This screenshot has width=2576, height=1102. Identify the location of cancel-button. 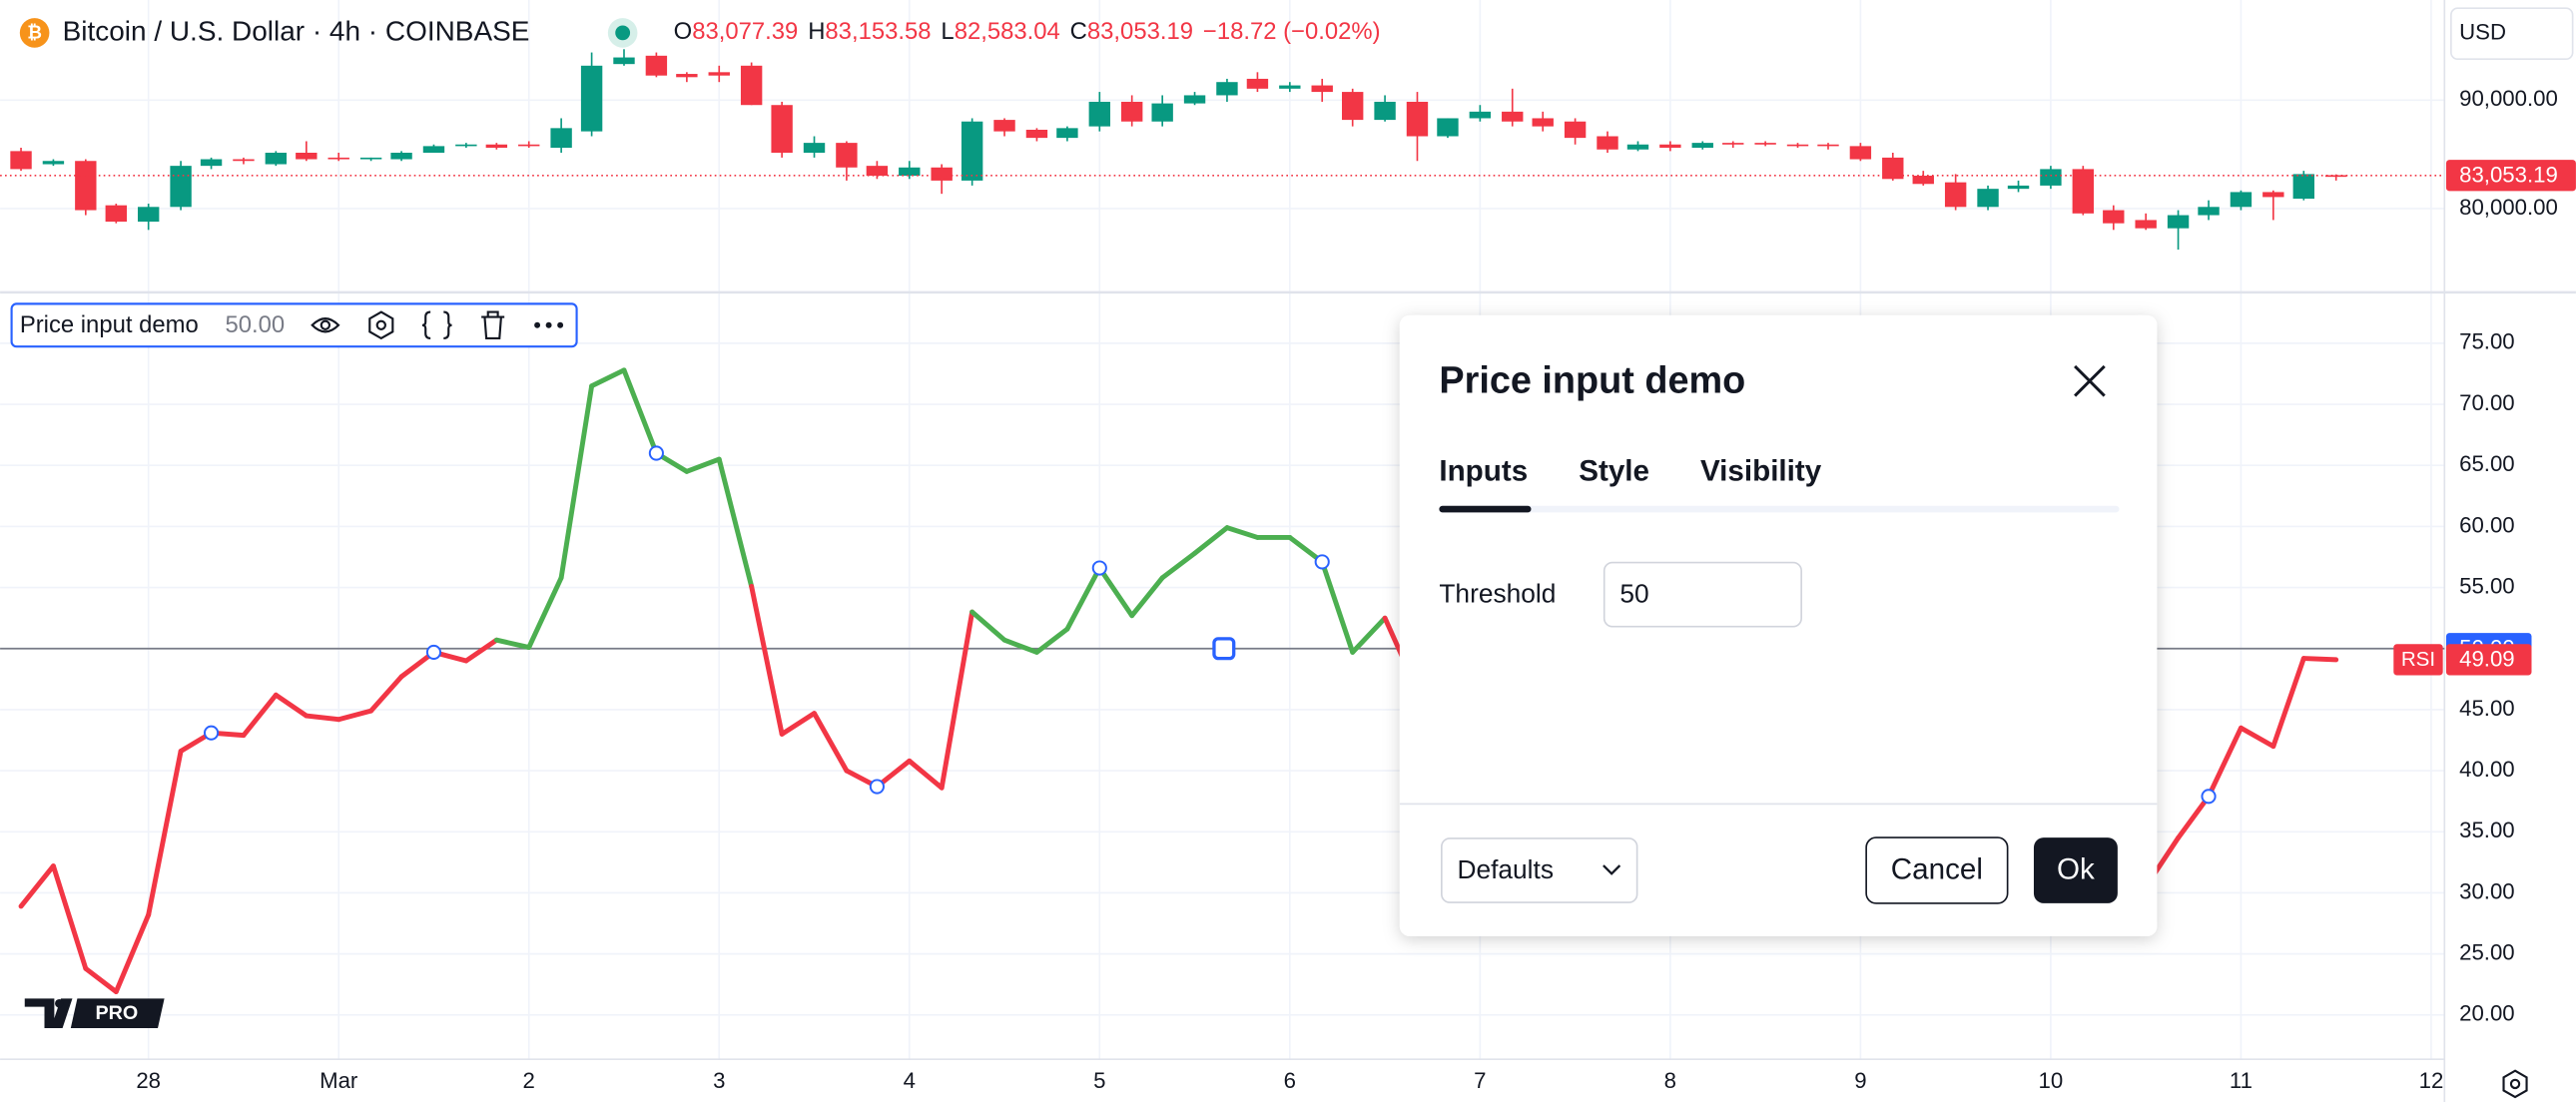
(1937, 870).